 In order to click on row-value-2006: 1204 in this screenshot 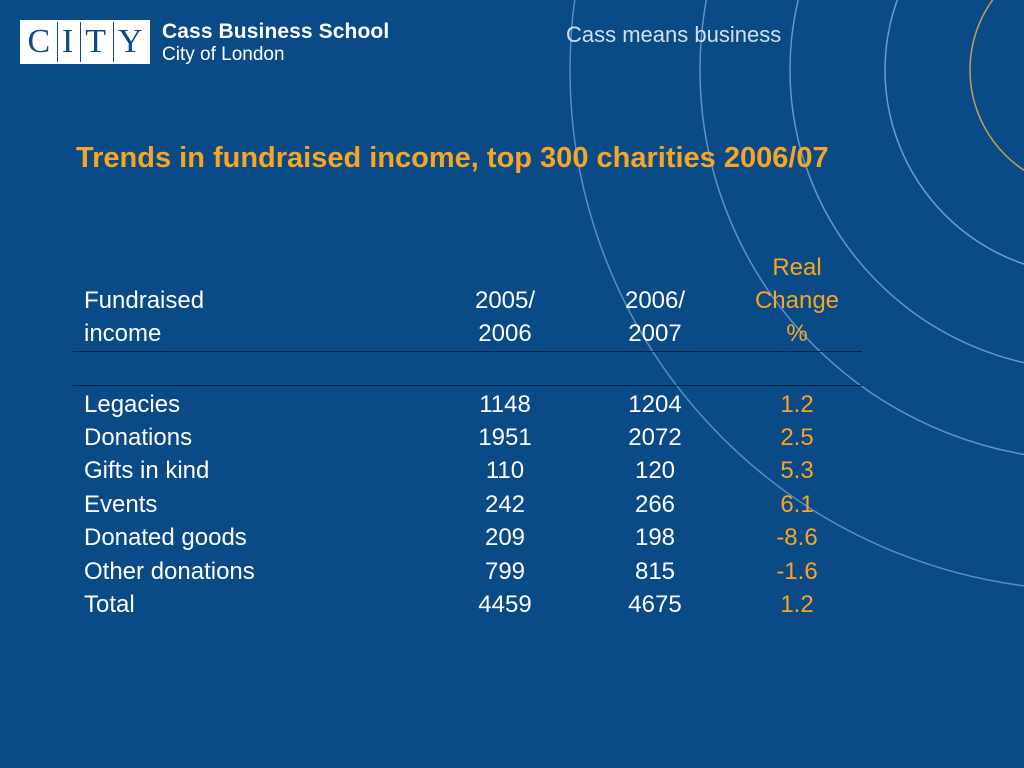, I will do `click(655, 404)`.